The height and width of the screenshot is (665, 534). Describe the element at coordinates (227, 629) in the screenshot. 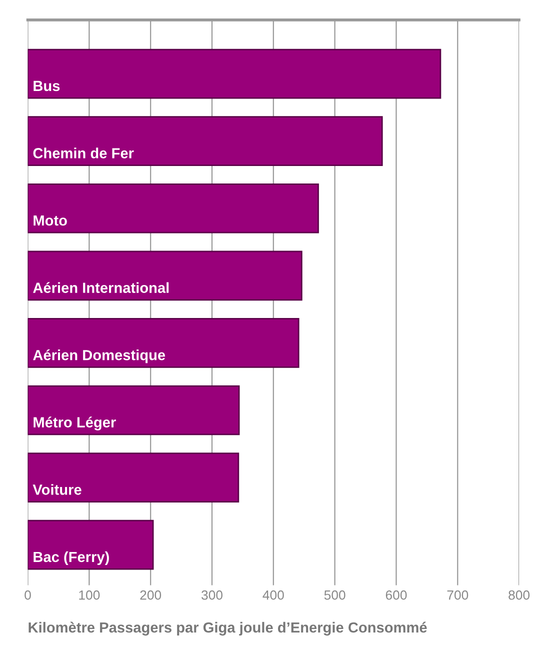

I see `x-axis-title: Kilomètre Passagers par Giga joule d’Energie Consommé` at that location.